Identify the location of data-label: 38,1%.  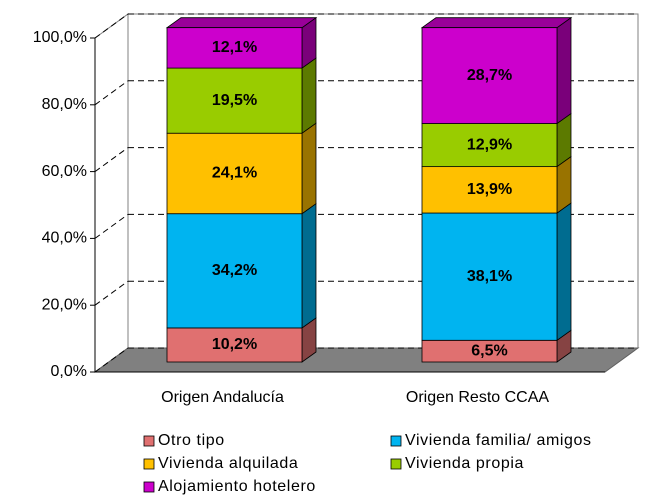
(489, 276).